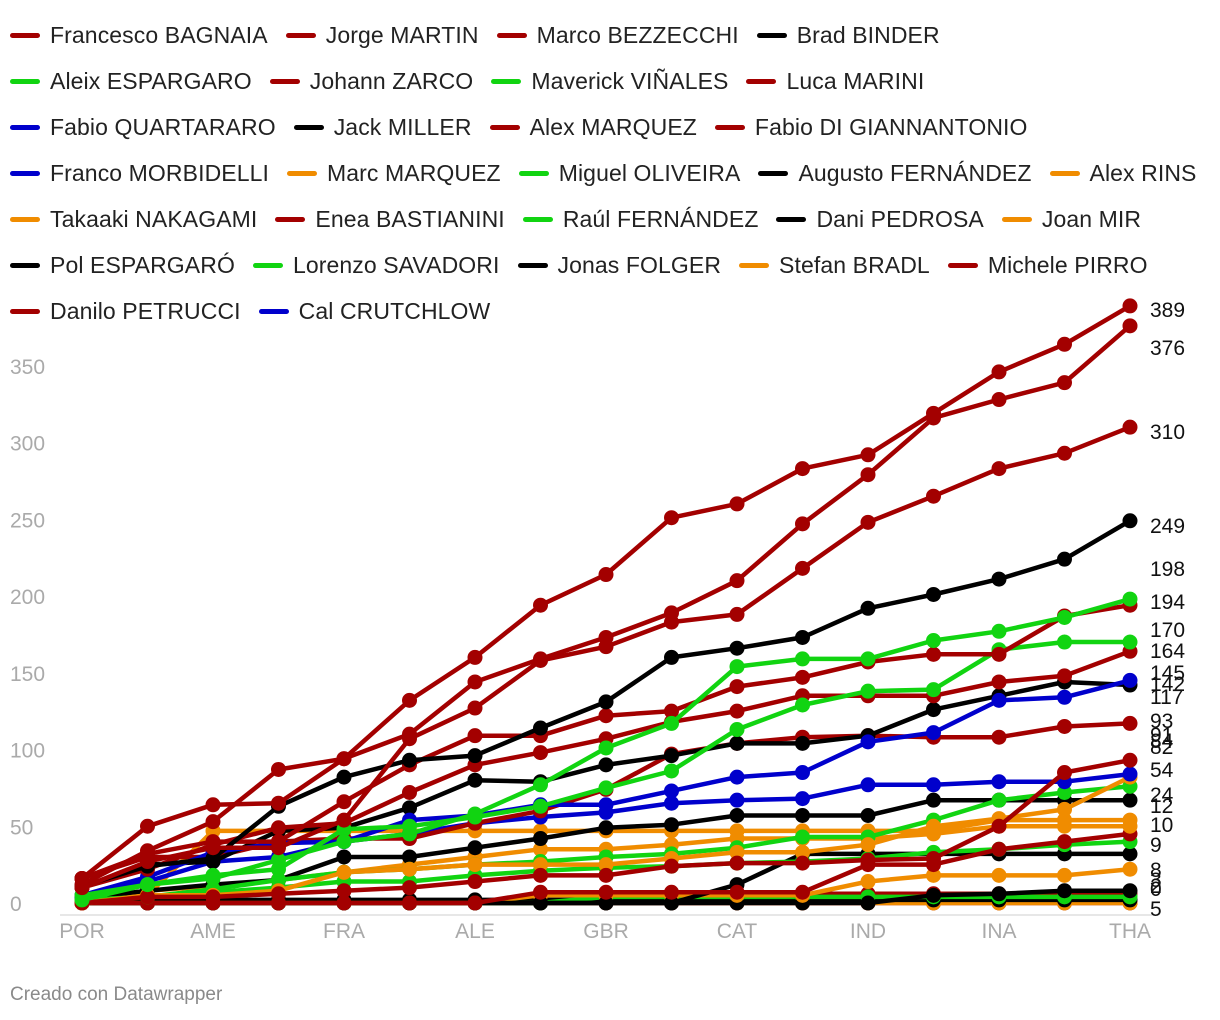 This screenshot has width=1220, height=1020. Describe the element at coordinates (151, 80) in the screenshot. I see `legend-label: Aleix ESPARGARO` at that location.